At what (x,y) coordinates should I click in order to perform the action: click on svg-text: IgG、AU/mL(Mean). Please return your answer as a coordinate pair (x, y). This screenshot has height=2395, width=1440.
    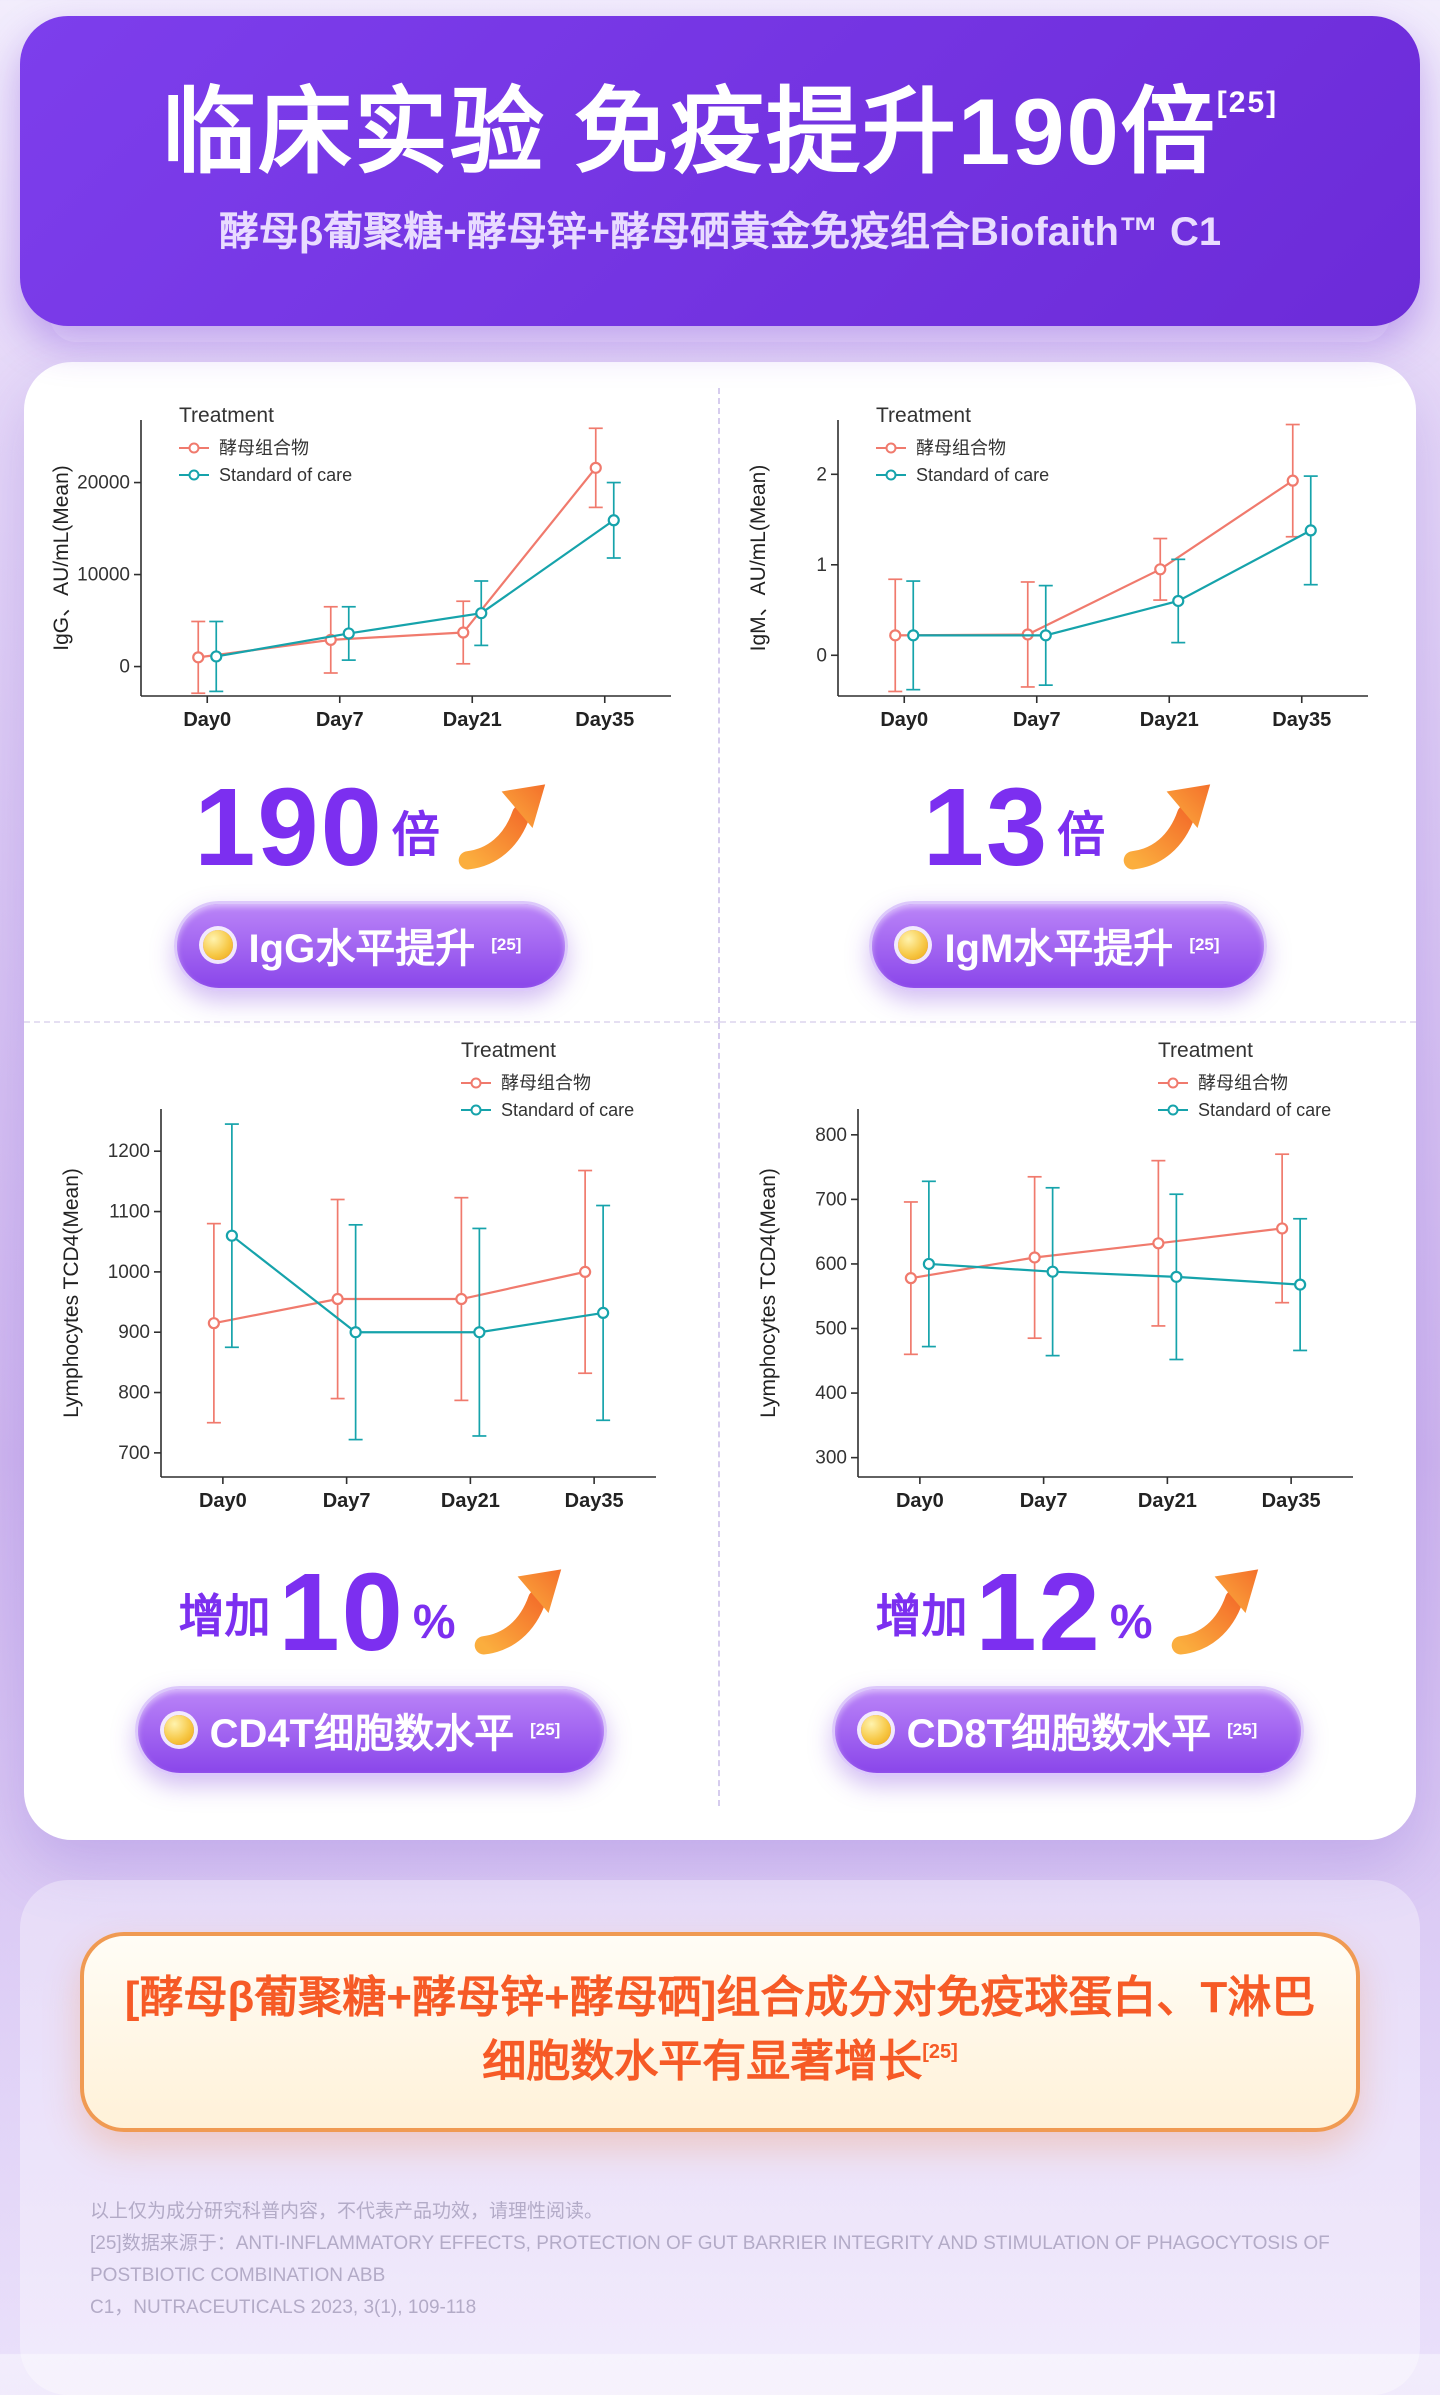
    Looking at the image, I should click on (61, 558).